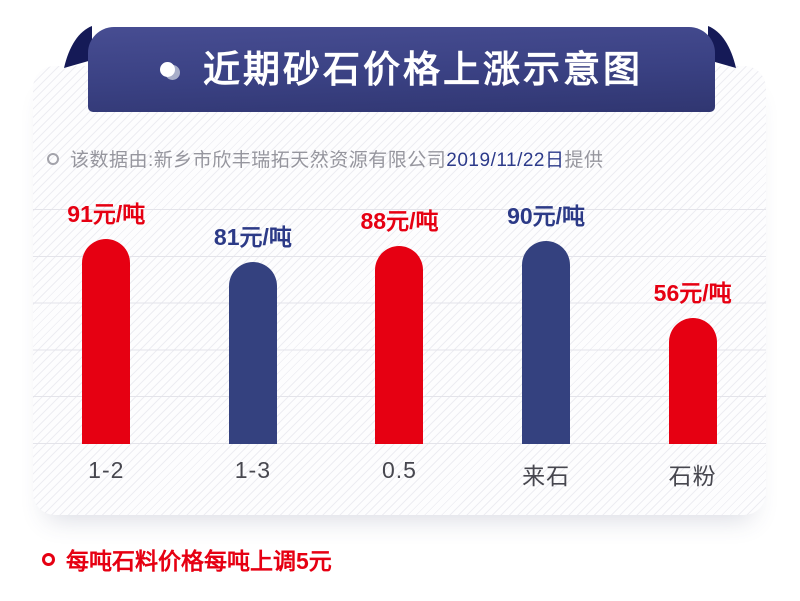 The width and height of the screenshot is (800, 601). What do you see at coordinates (199, 561) in the screenshot?
I see `footnote-text: 每吨石料价格每吨上调5元` at bounding box center [199, 561].